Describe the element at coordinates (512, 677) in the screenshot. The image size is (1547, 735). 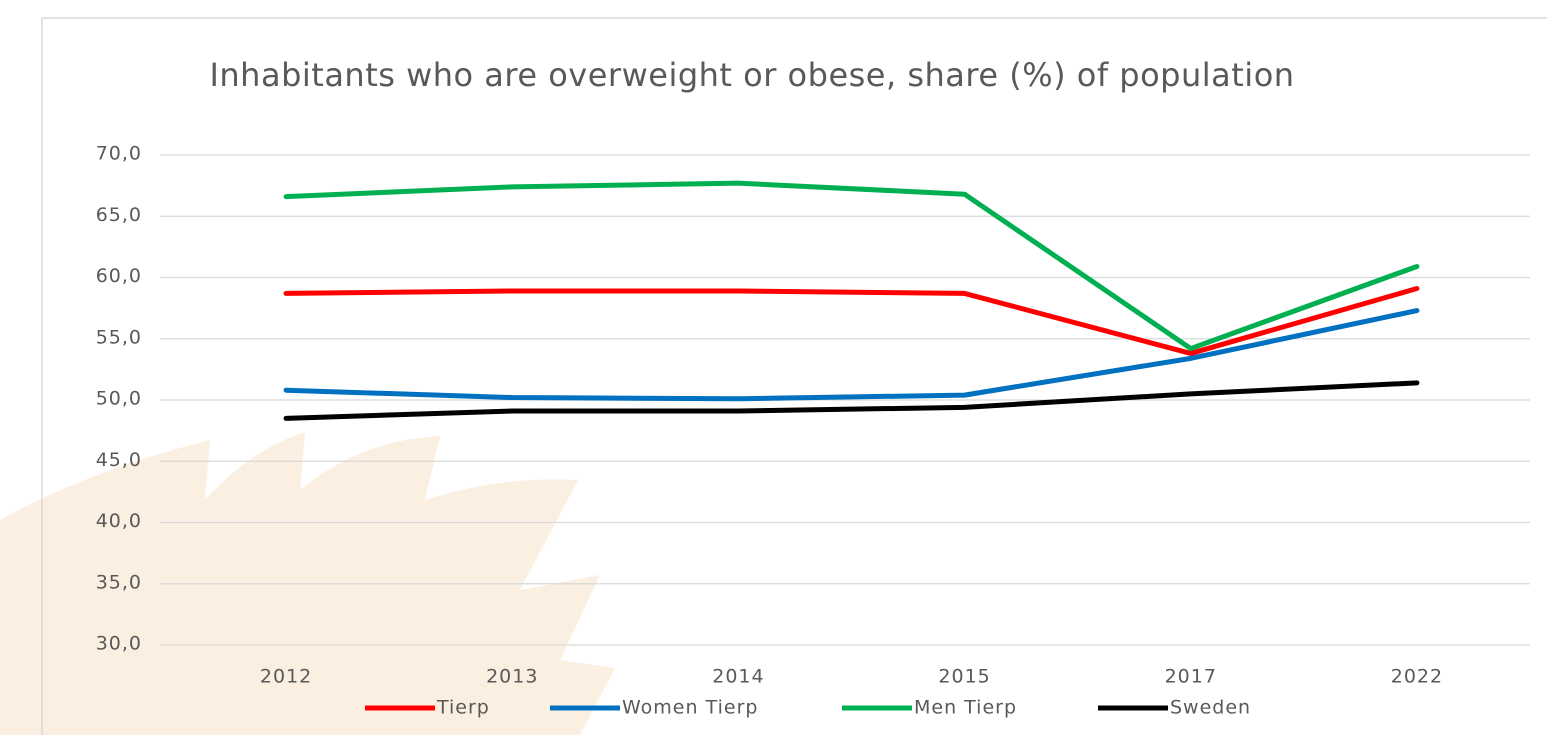
I see `x-tick-label: 2013` at that location.